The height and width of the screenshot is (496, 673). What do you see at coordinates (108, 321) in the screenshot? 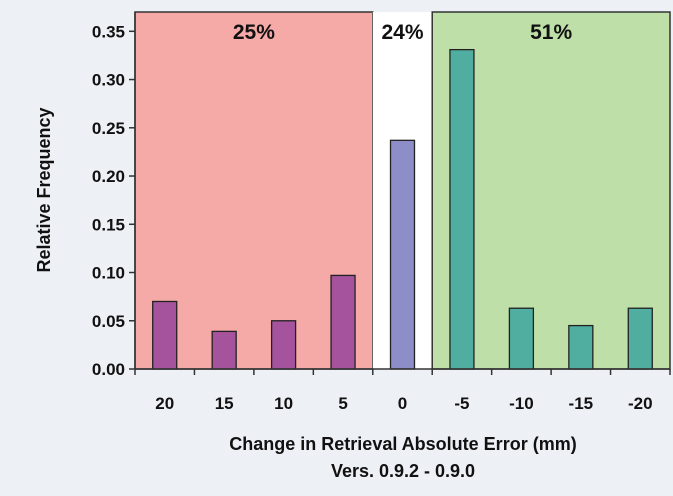
I see `y-tick-label: 0.05` at bounding box center [108, 321].